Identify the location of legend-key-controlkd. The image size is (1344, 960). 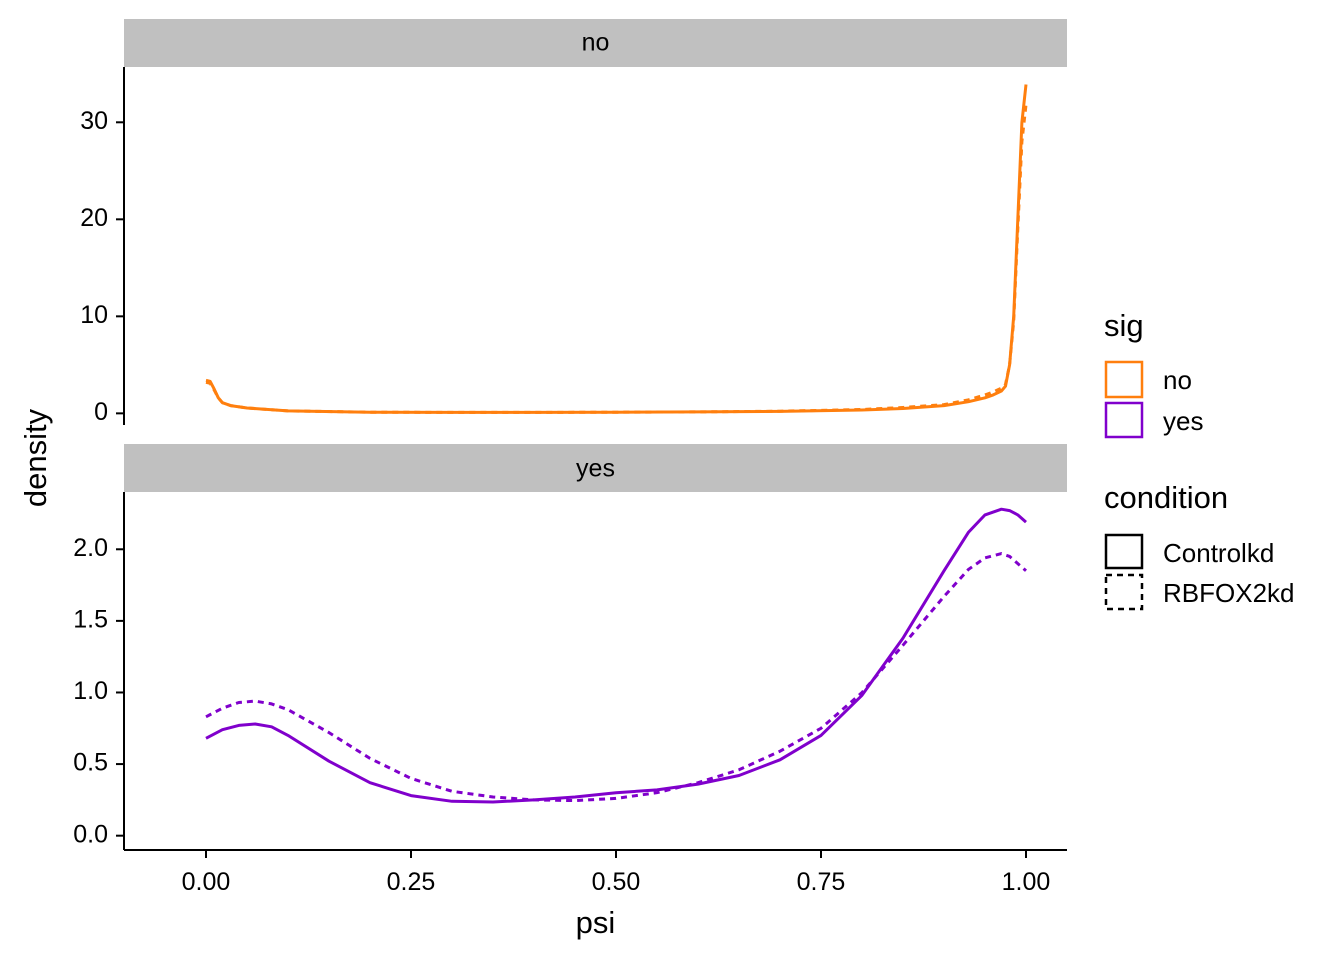
(1124, 551).